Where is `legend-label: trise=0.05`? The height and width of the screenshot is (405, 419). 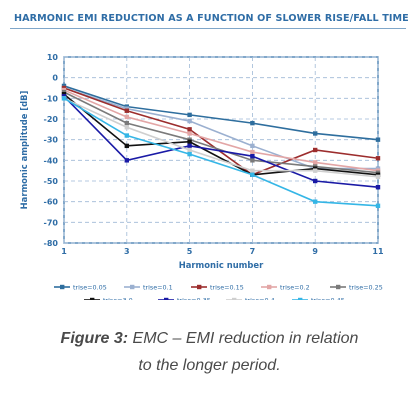 legend-label: trise=0.05 is located at coordinates (90, 287).